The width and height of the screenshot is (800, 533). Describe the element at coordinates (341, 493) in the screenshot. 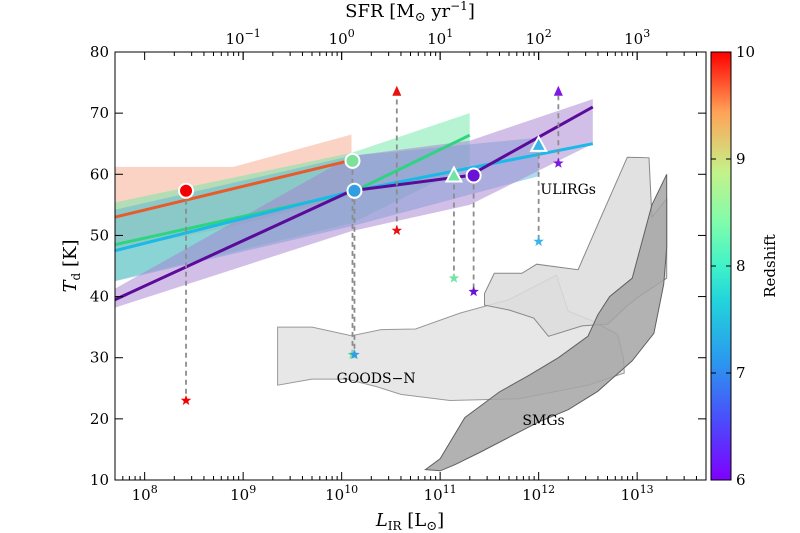

I see `x-tick-label: 10¹⁰` at that location.